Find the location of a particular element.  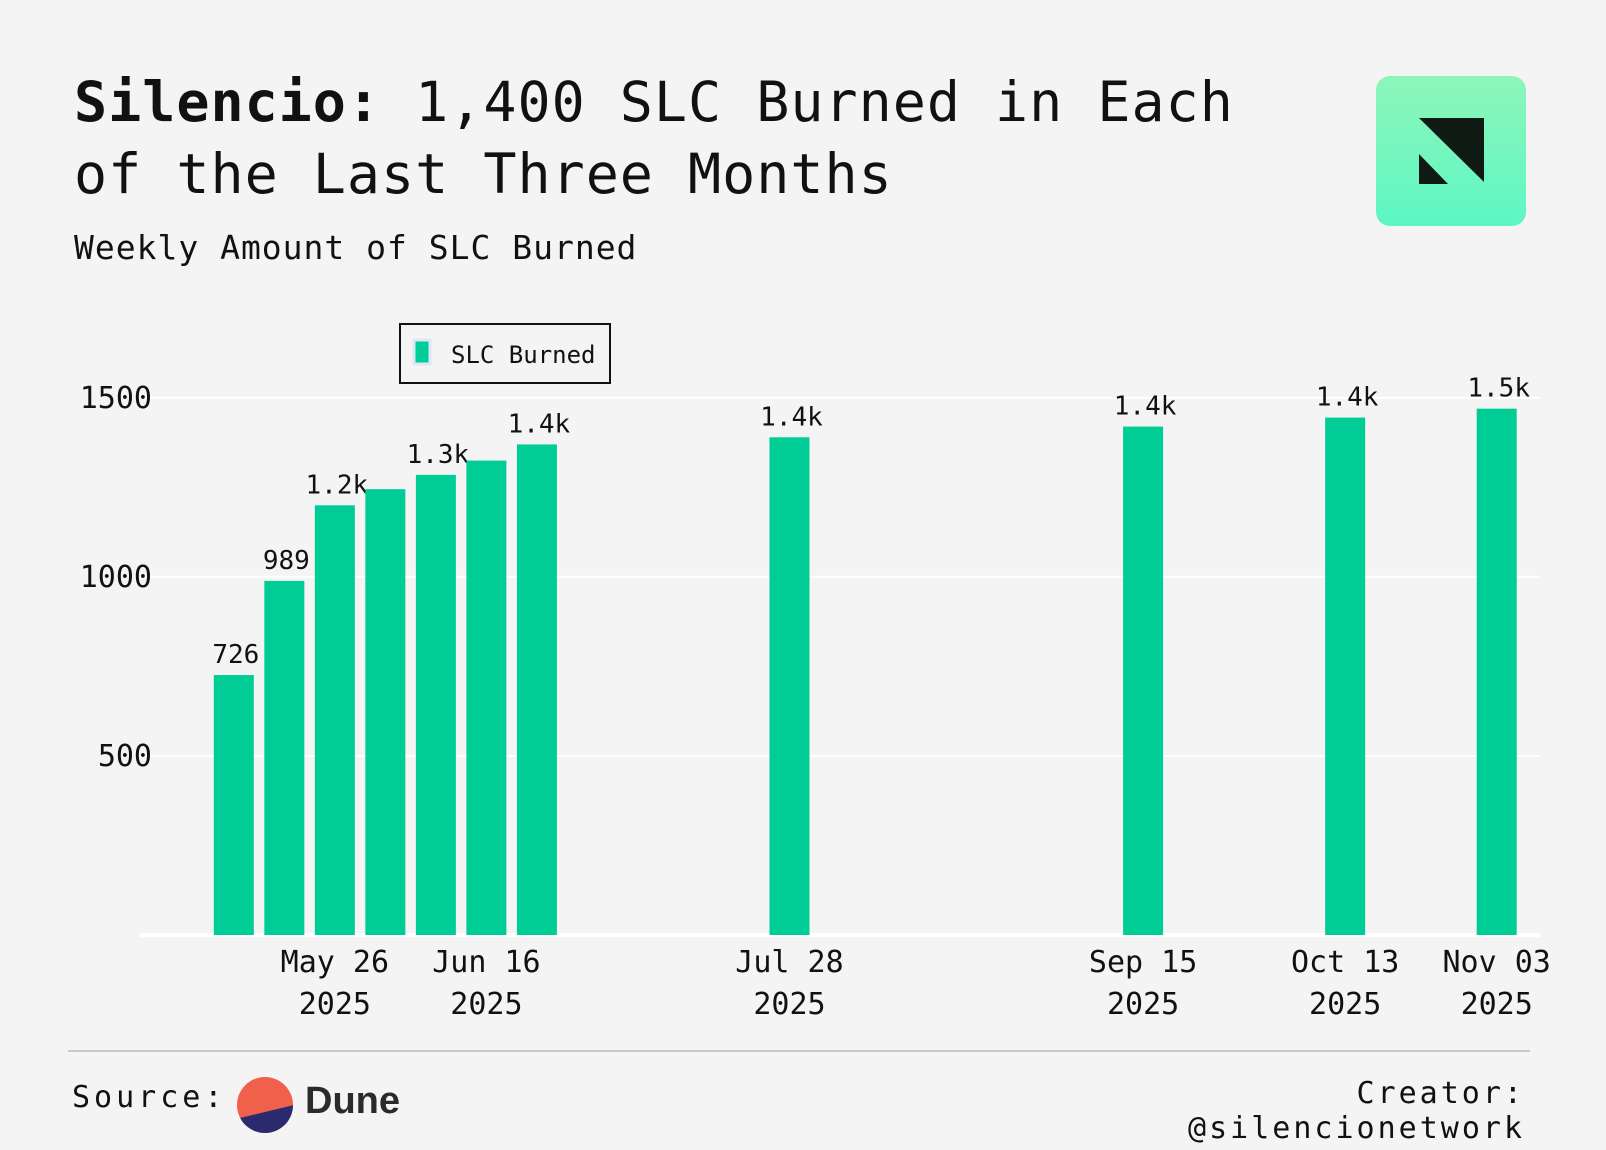

data-label: 1.2k is located at coordinates (337, 485).